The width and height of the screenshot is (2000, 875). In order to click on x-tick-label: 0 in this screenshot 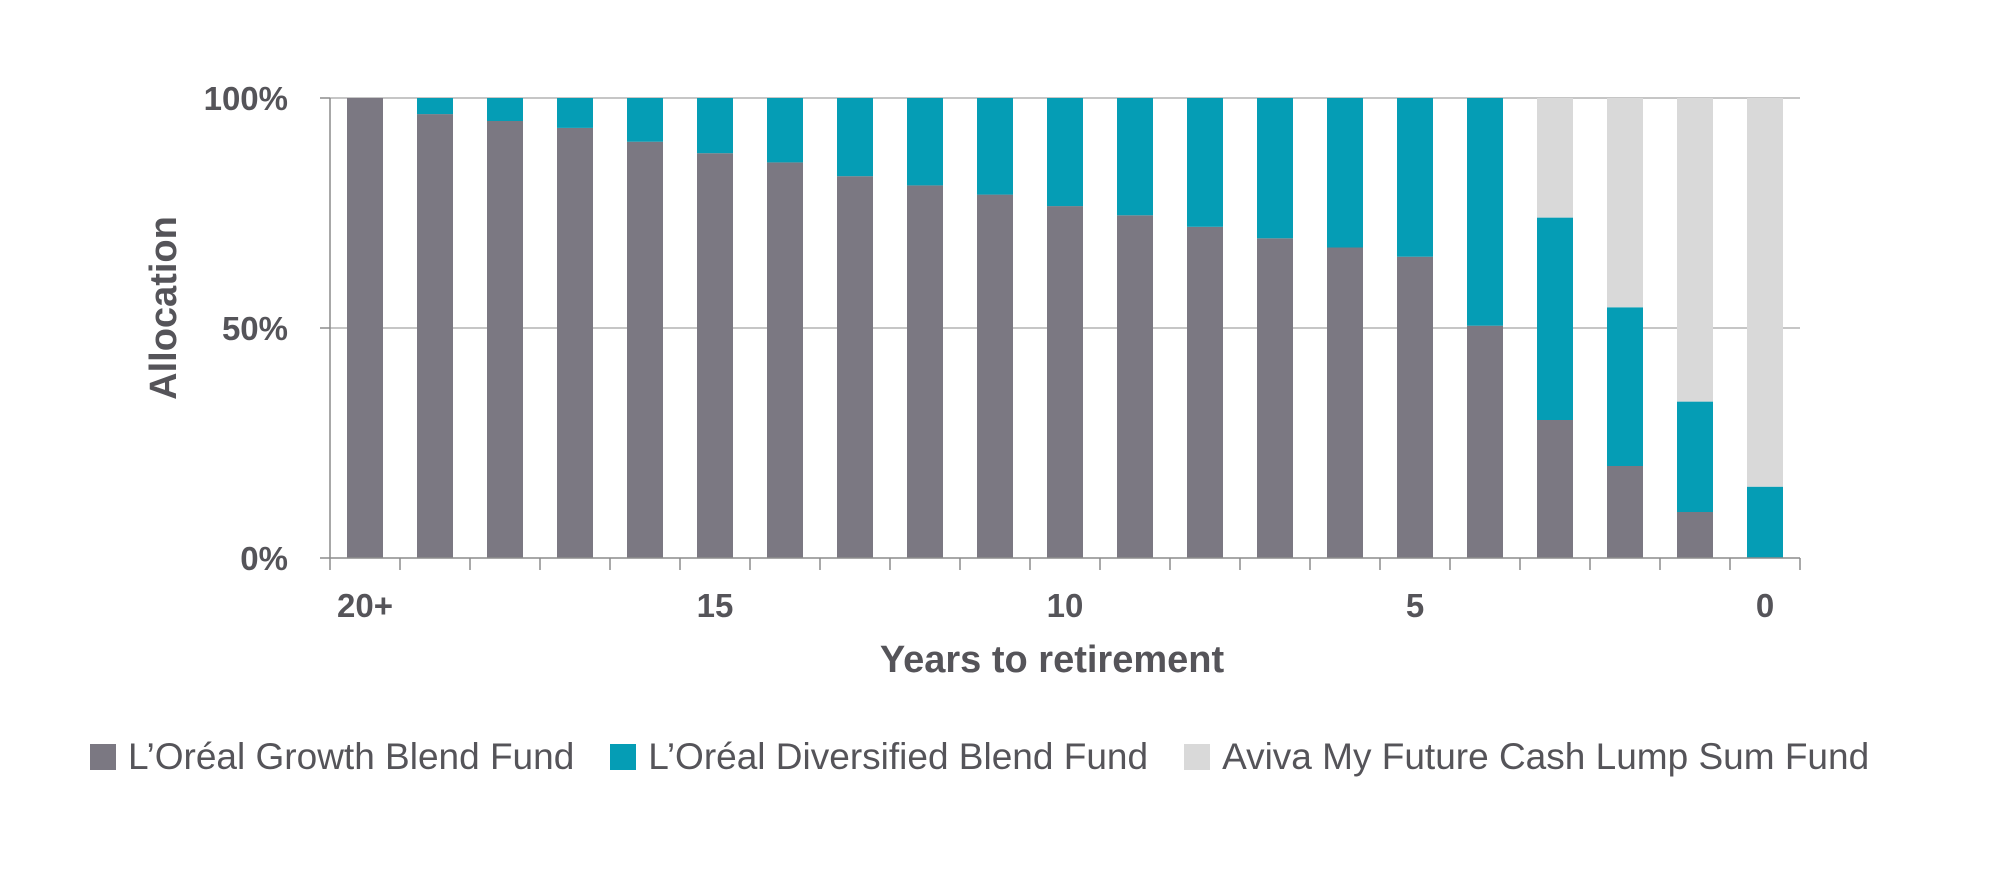, I will do `click(1765, 605)`.